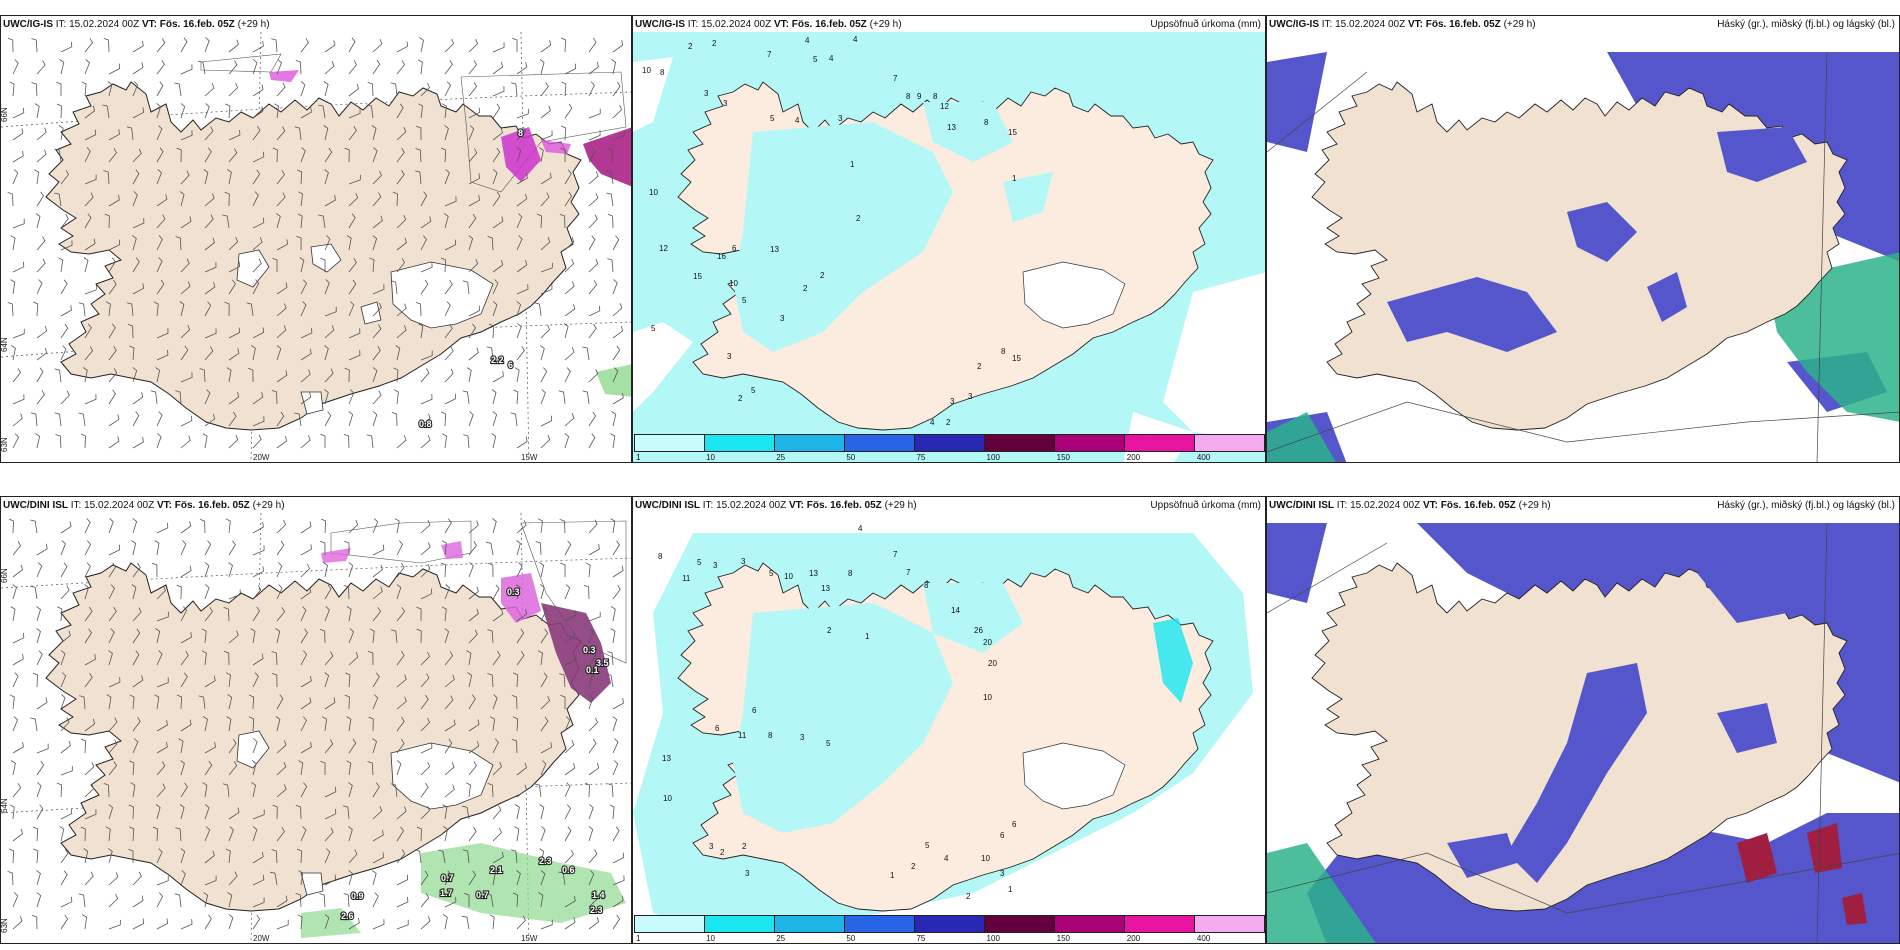 Image resolution: width=1900 pixels, height=950 pixels. What do you see at coordinates (1583, 256) in the screenshot?
I see `graticule` at bounding box center [1583, 256].